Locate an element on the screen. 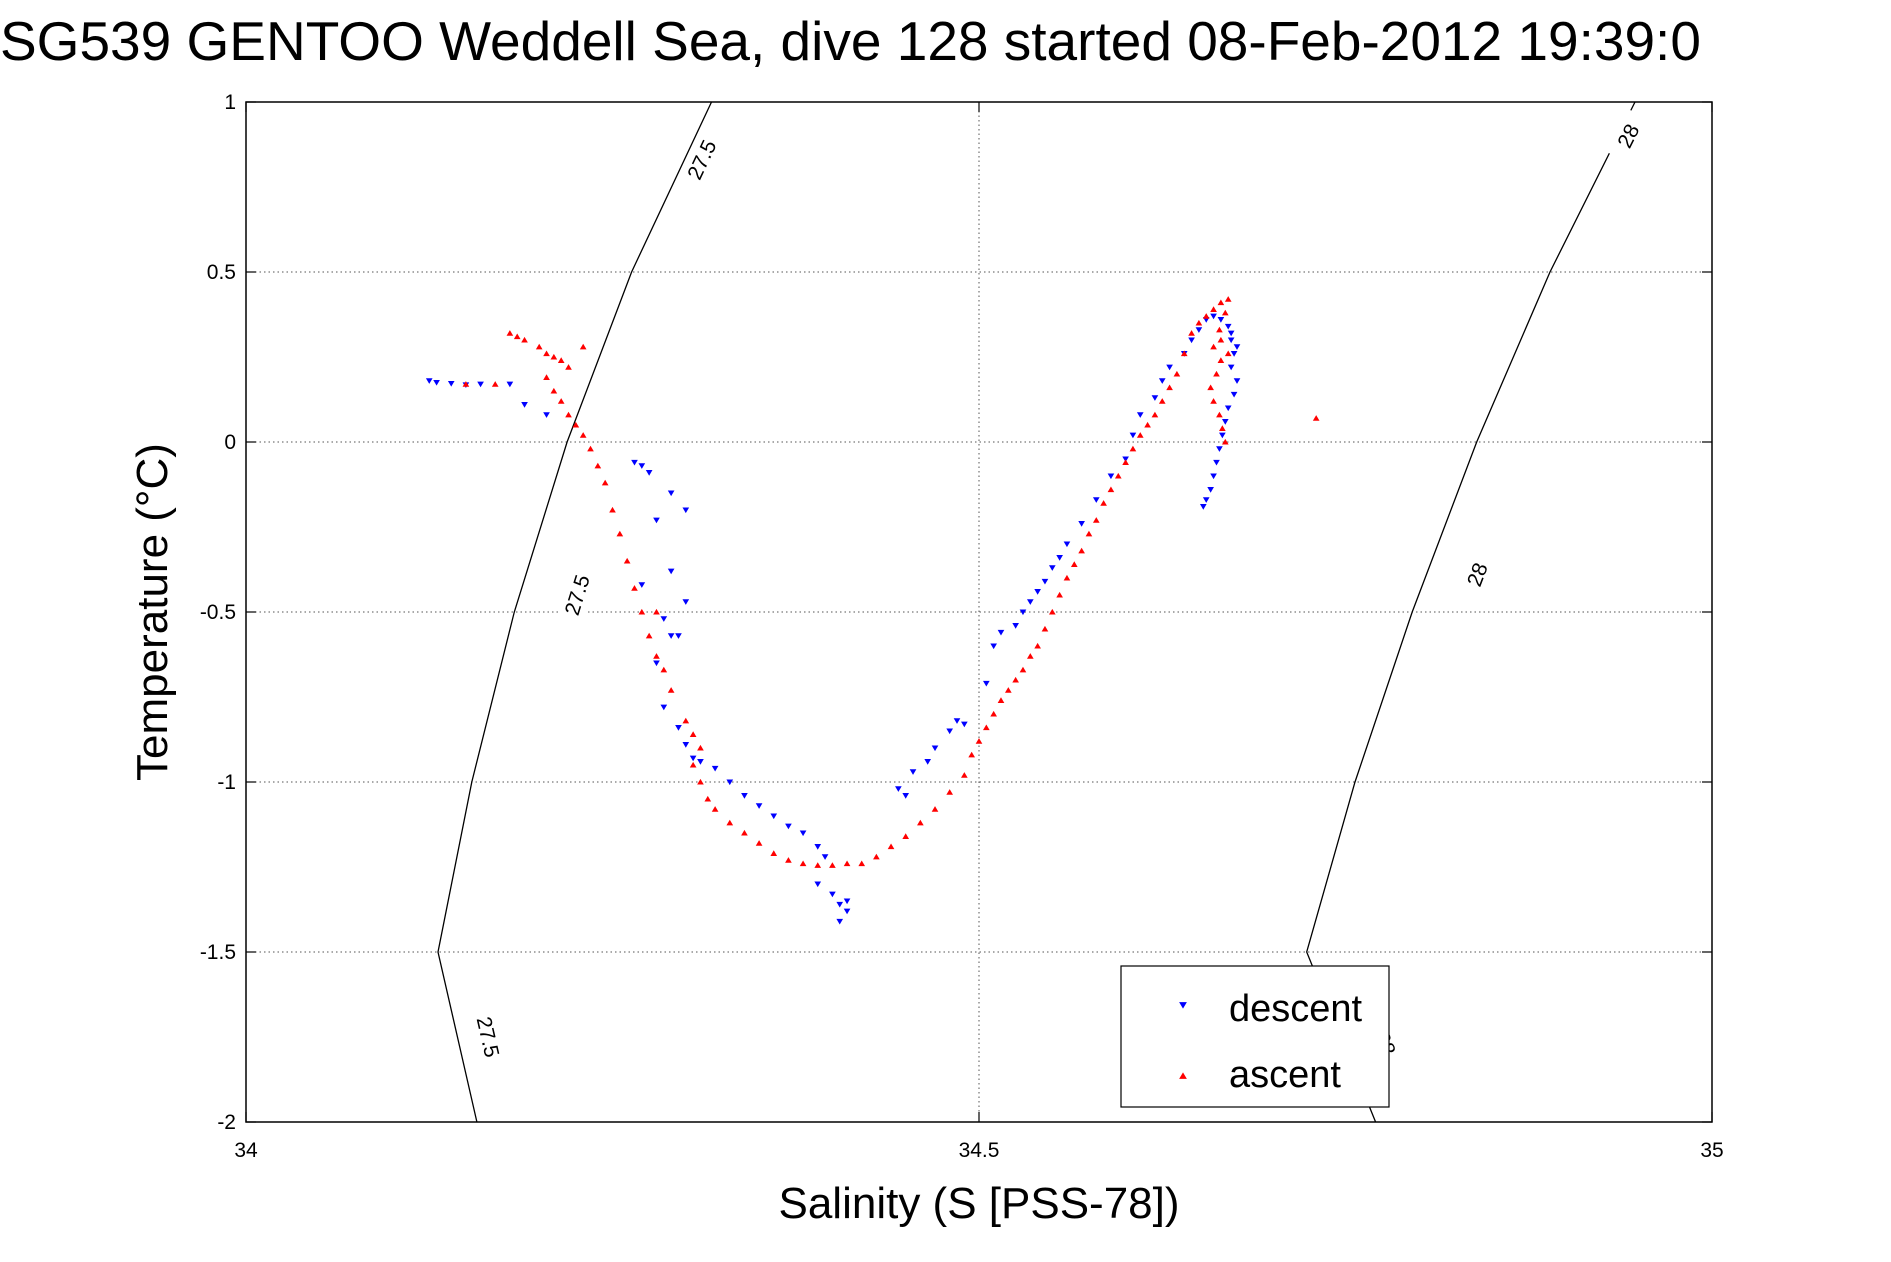 Image resolution: width=1891 pixels, height=1262 pixels. contour-label: 27.5 is located at coordinates (578, 595).